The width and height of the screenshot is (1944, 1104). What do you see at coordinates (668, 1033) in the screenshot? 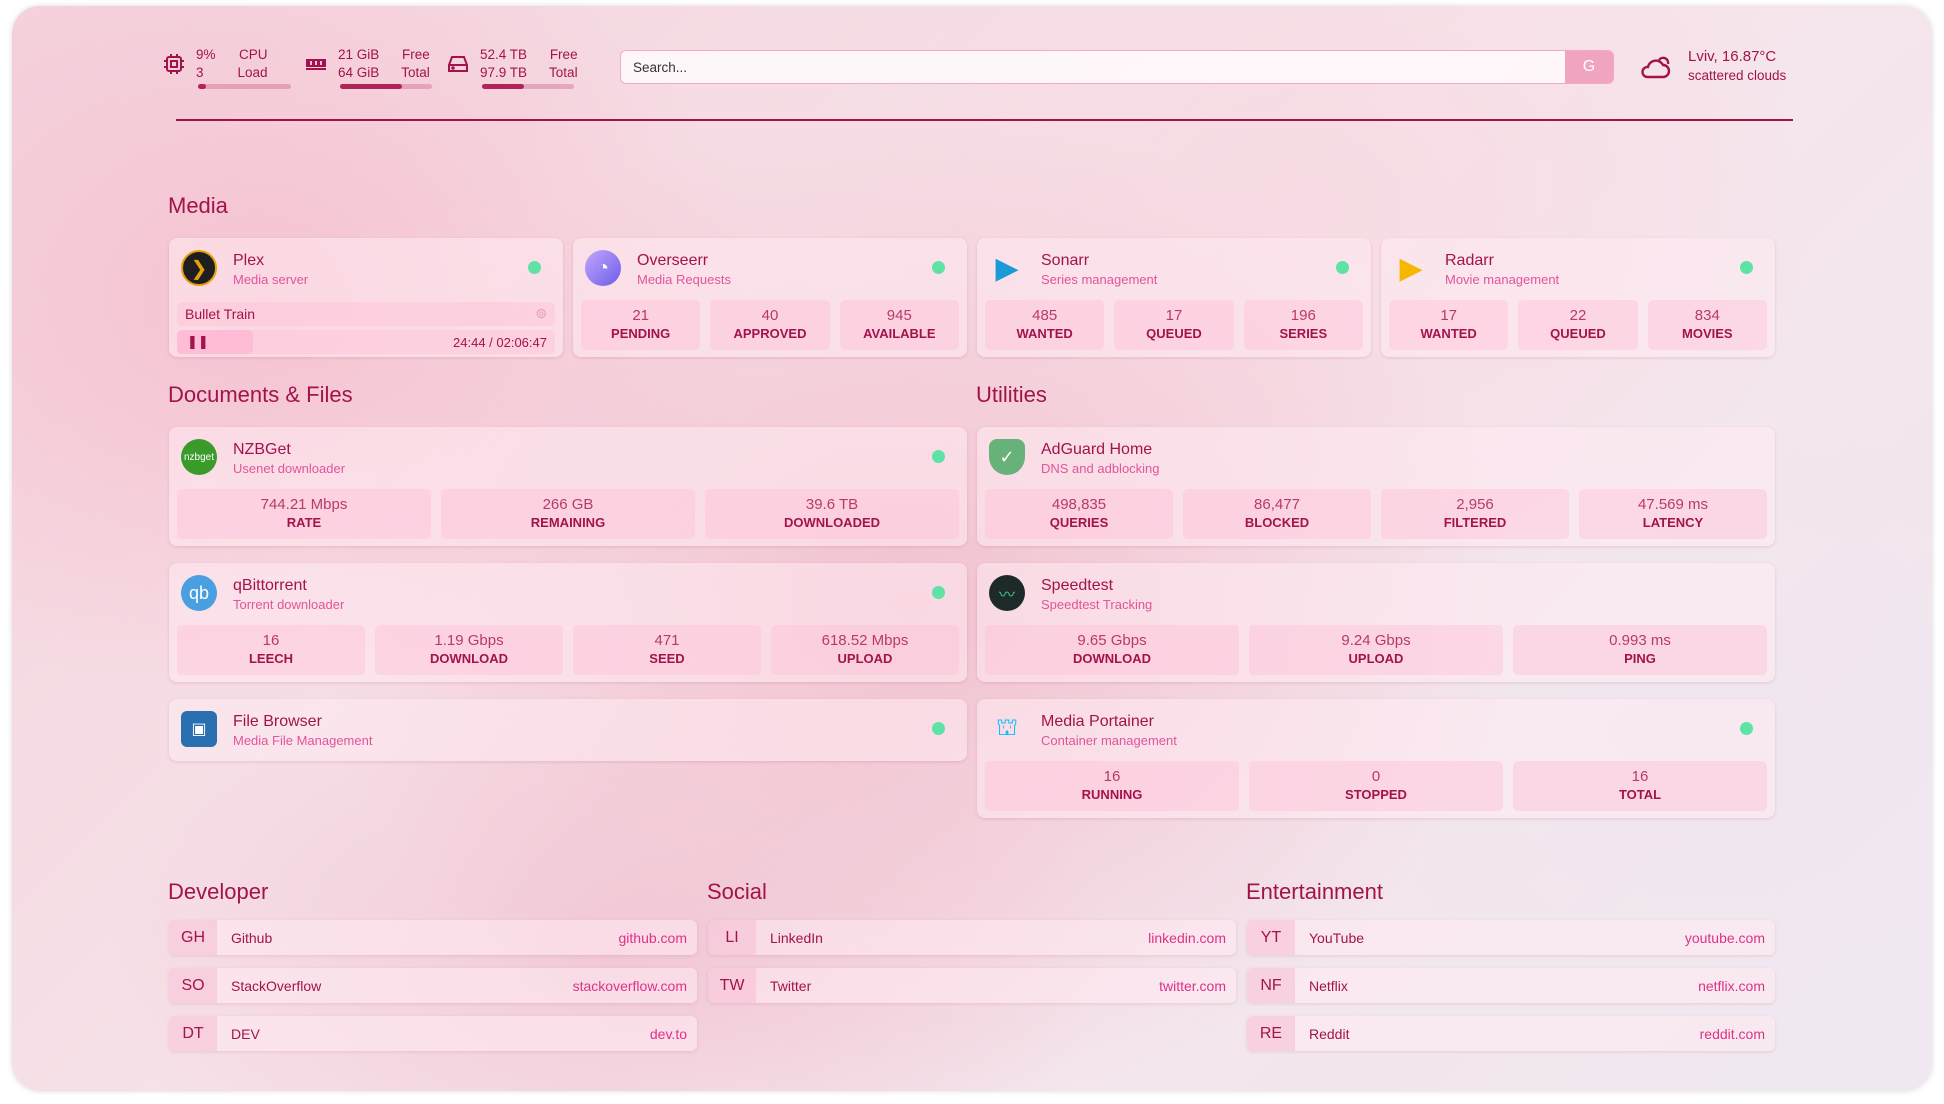
I see `bookmark-url: dev.to` at bounding box center [668, 1033].